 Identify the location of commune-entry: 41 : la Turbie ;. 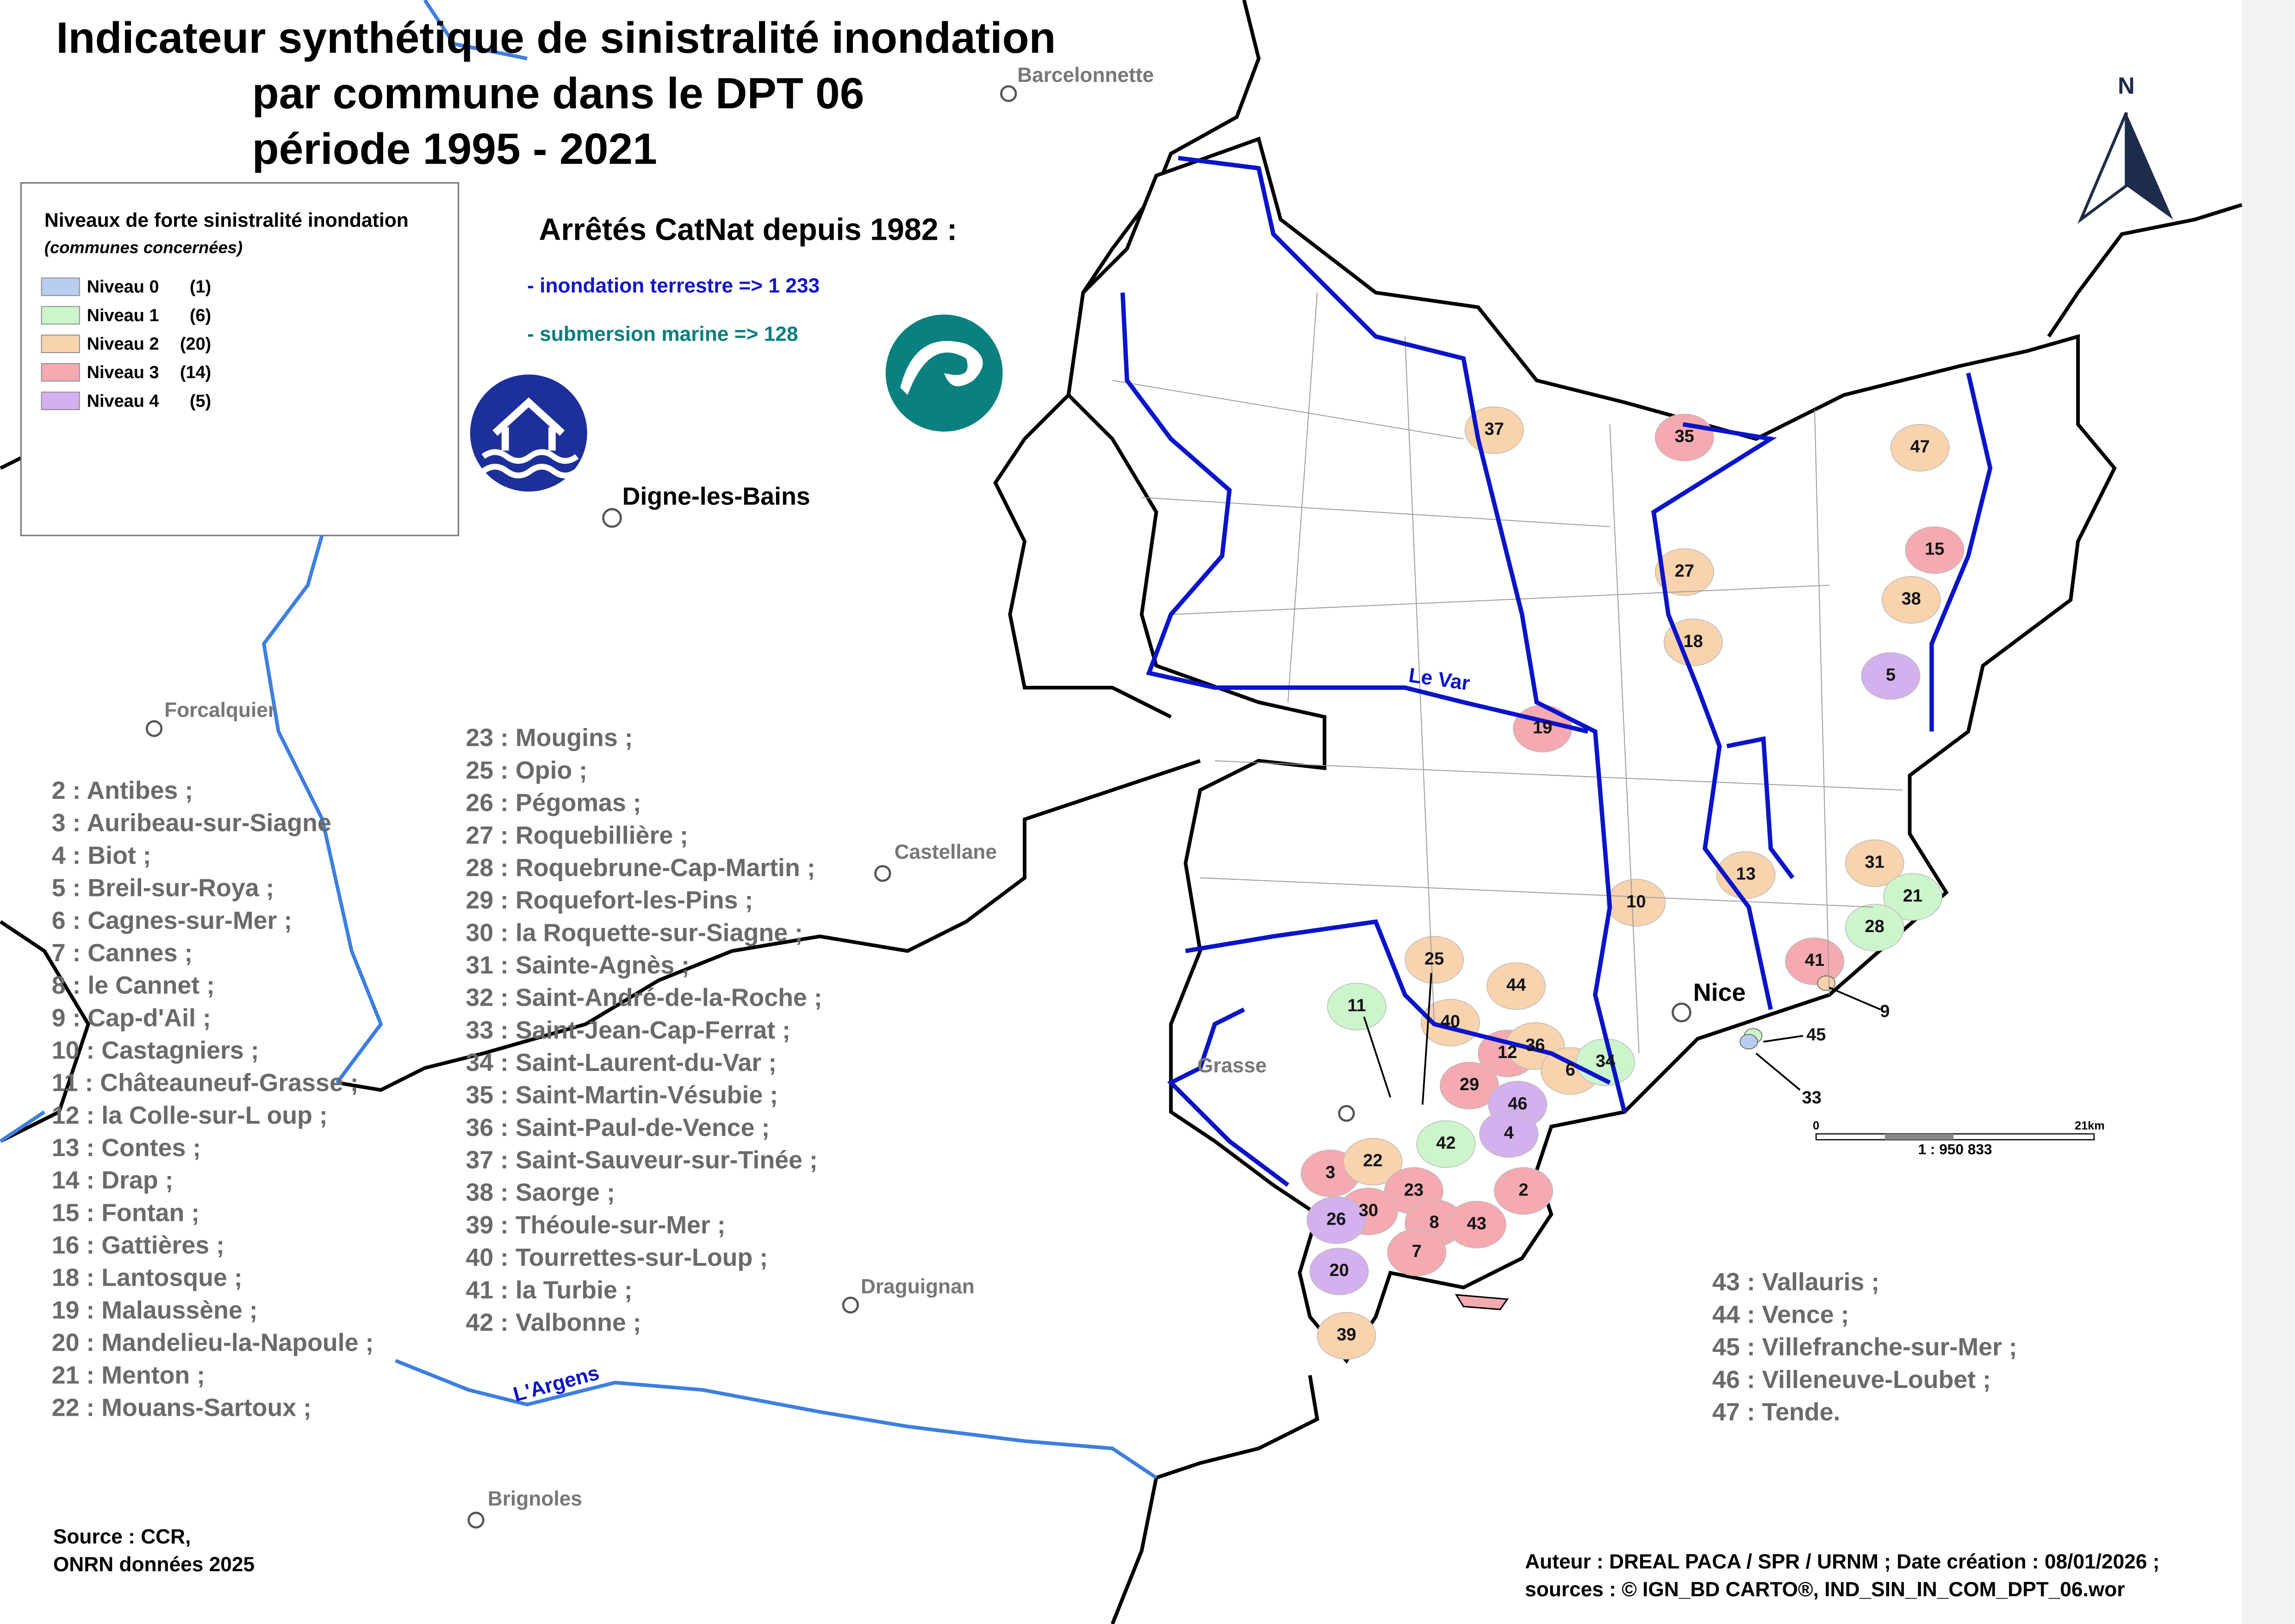
(549, 1290).